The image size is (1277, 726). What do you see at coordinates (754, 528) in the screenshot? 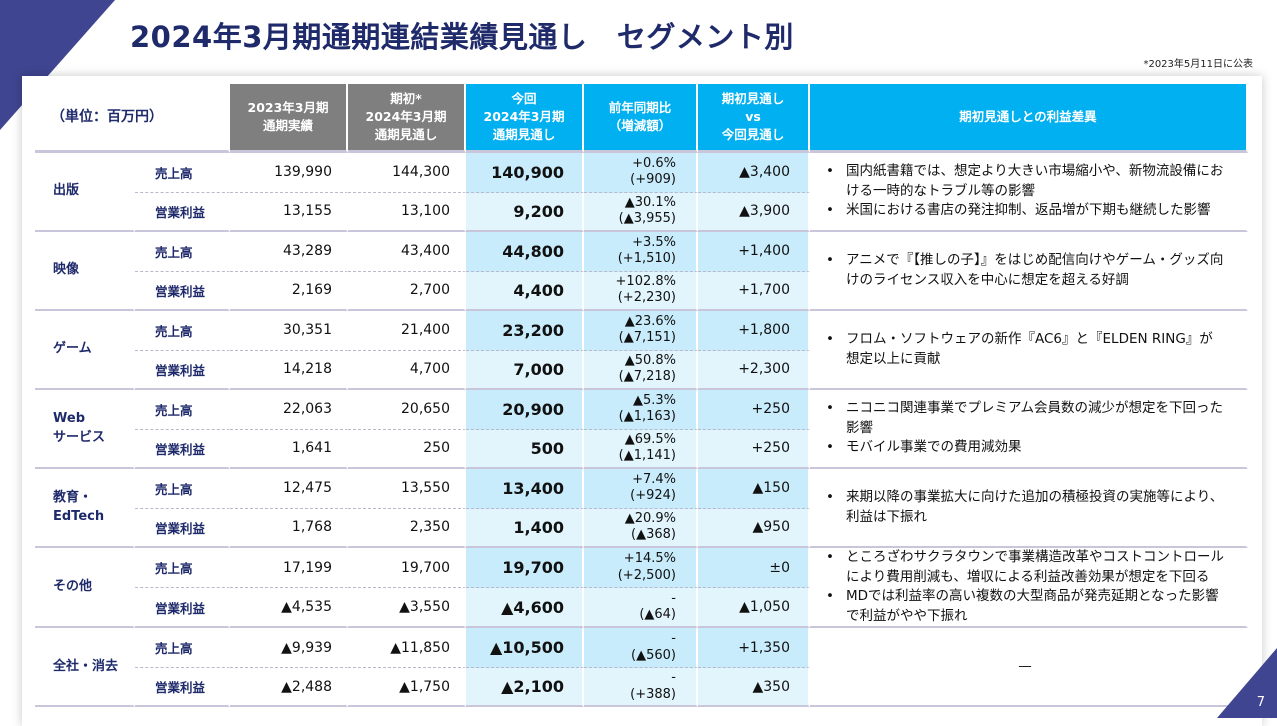
I see `initial-vs-current: ▲950` at bounding box center [754, 528].